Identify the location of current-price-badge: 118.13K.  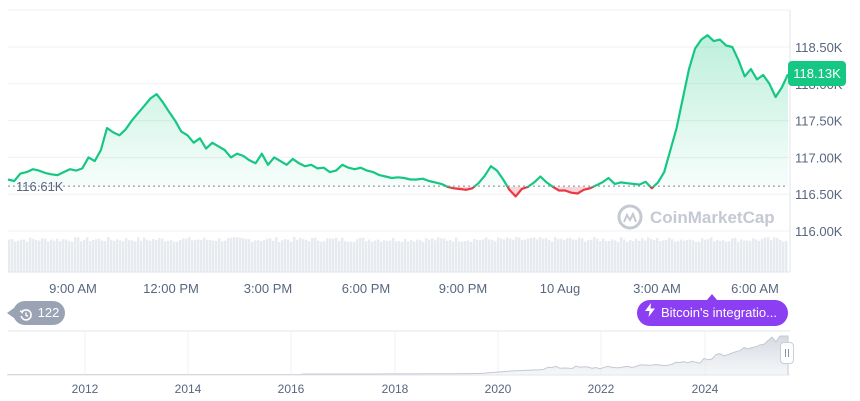
(817, 73).